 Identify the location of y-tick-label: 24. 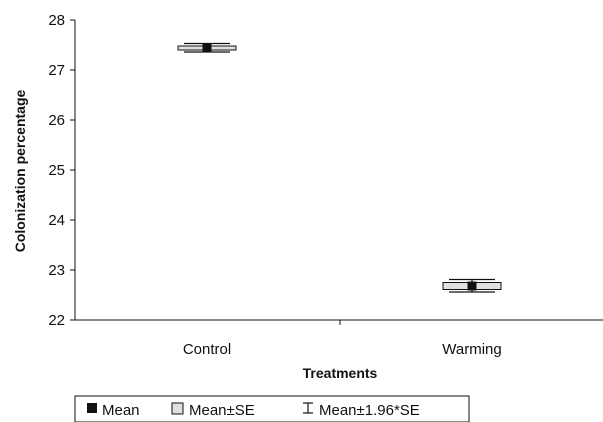
(56, 220).